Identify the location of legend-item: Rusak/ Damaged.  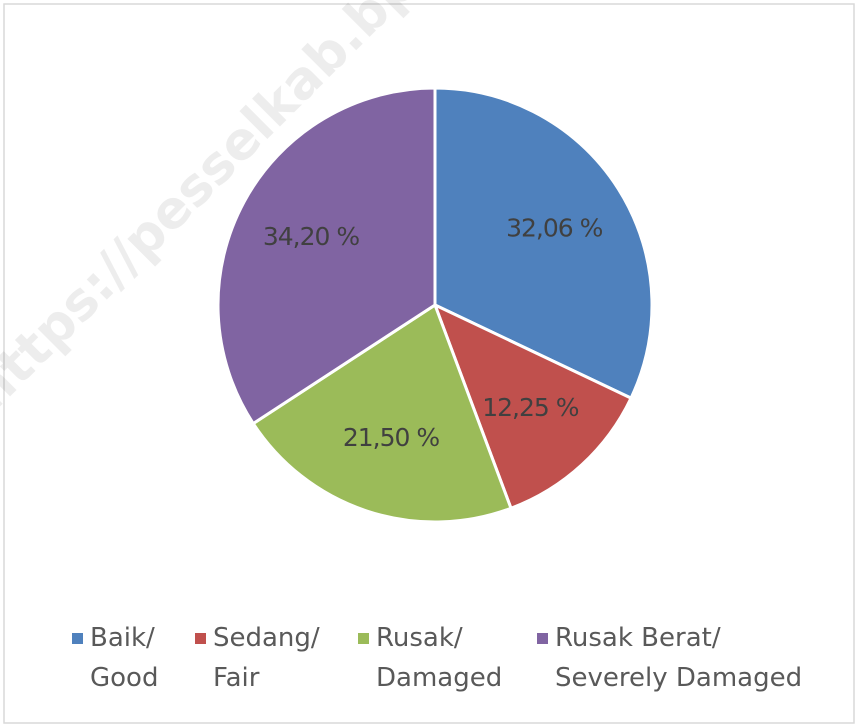
(430, 658).